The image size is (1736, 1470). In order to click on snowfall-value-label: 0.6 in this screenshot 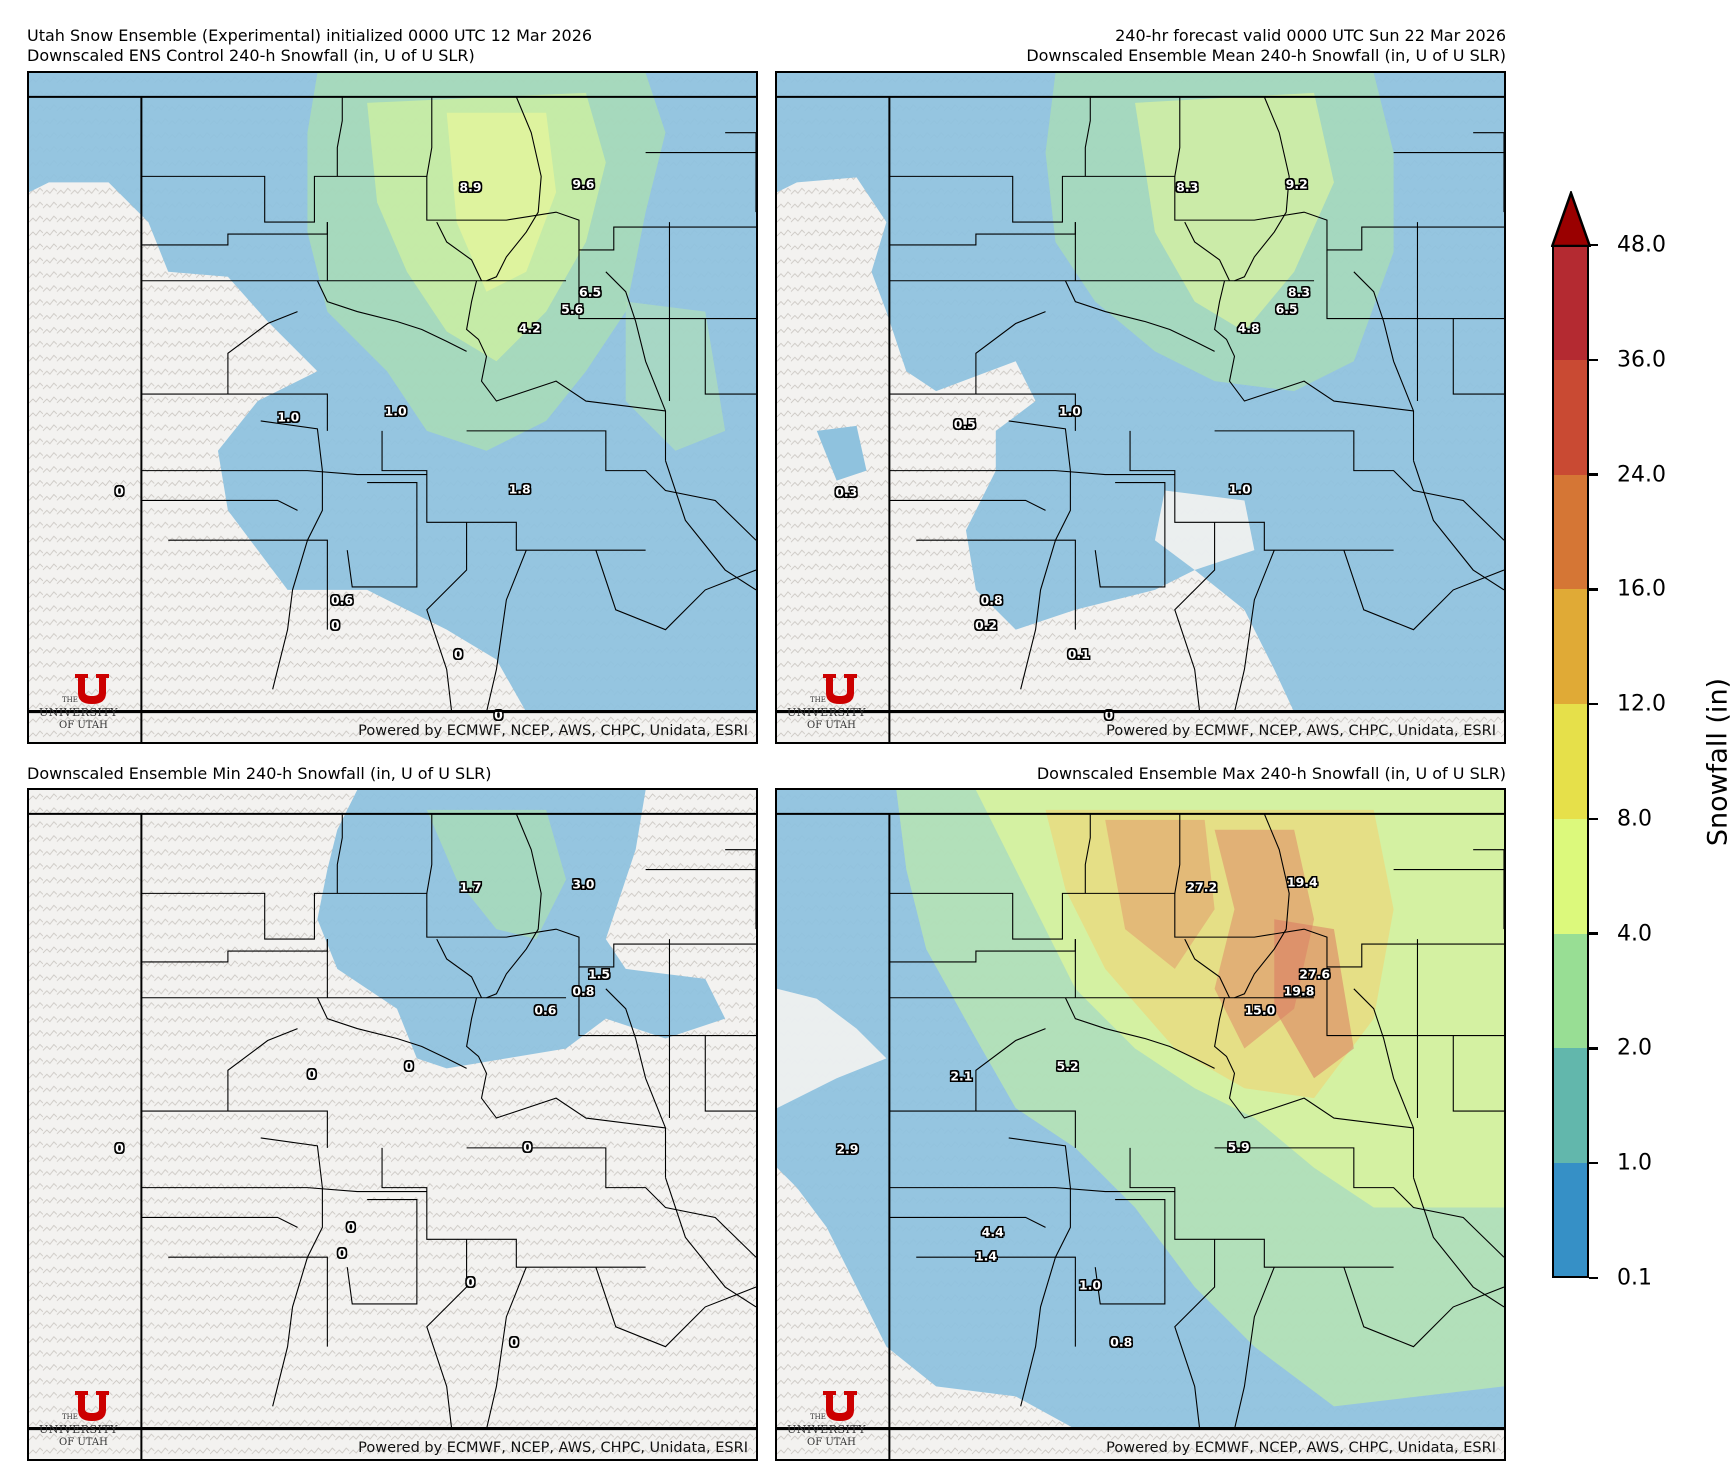, I will do `click(342, 600)`.